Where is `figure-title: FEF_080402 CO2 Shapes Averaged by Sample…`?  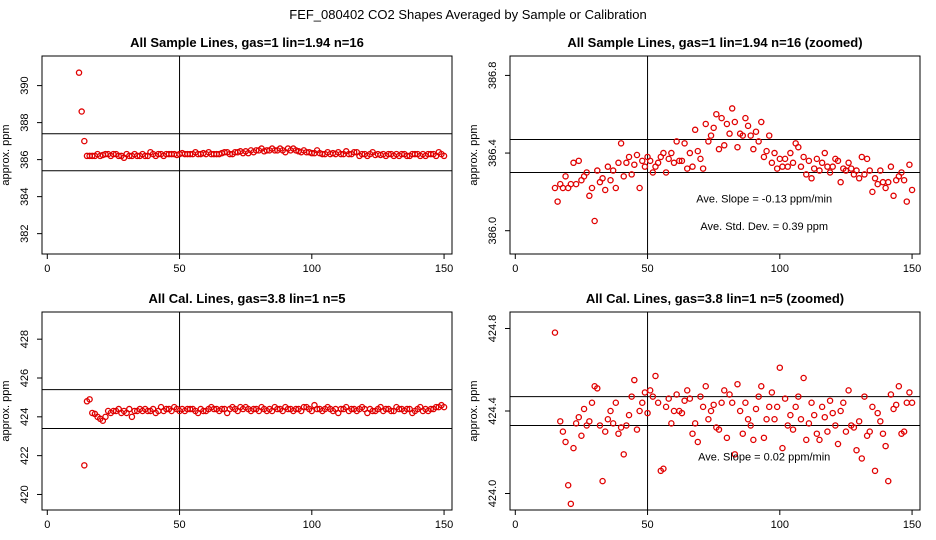 figure-title: FEF_080402 CO2 Shapes Averaged by Sample… is located at coordinates (467, 14).